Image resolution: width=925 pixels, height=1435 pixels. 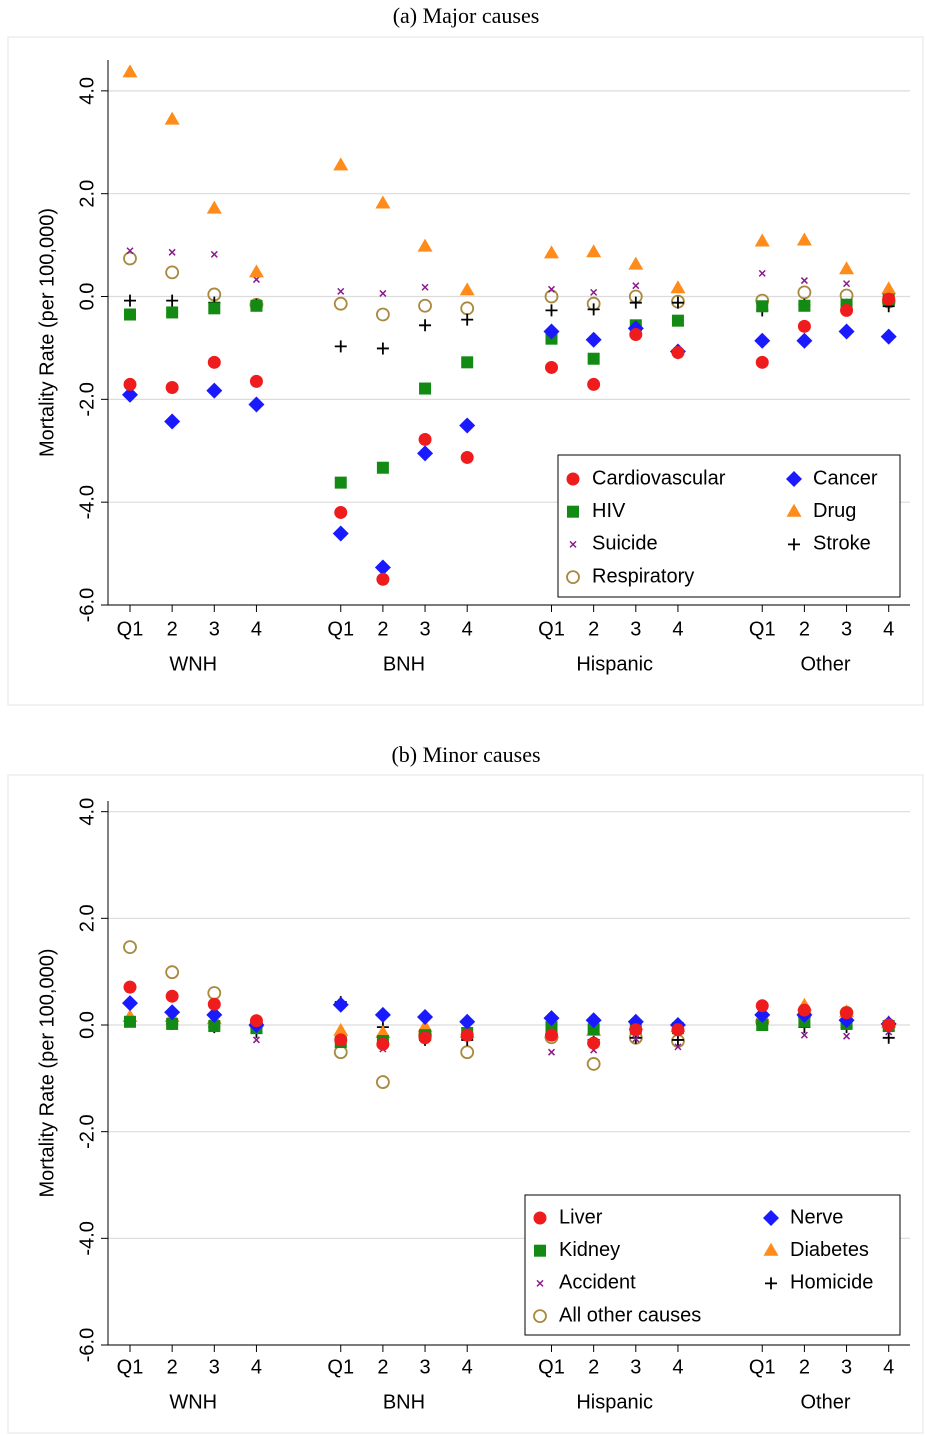 I want to click on legend-label: Stroke, so click(x=842, y=544).